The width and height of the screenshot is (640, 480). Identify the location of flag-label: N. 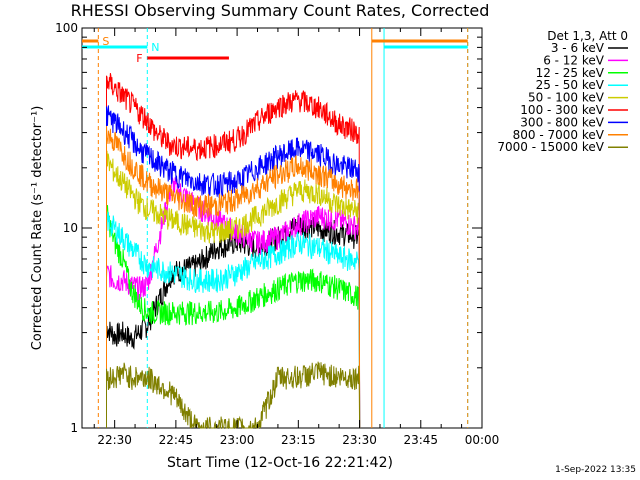
(155, 47).